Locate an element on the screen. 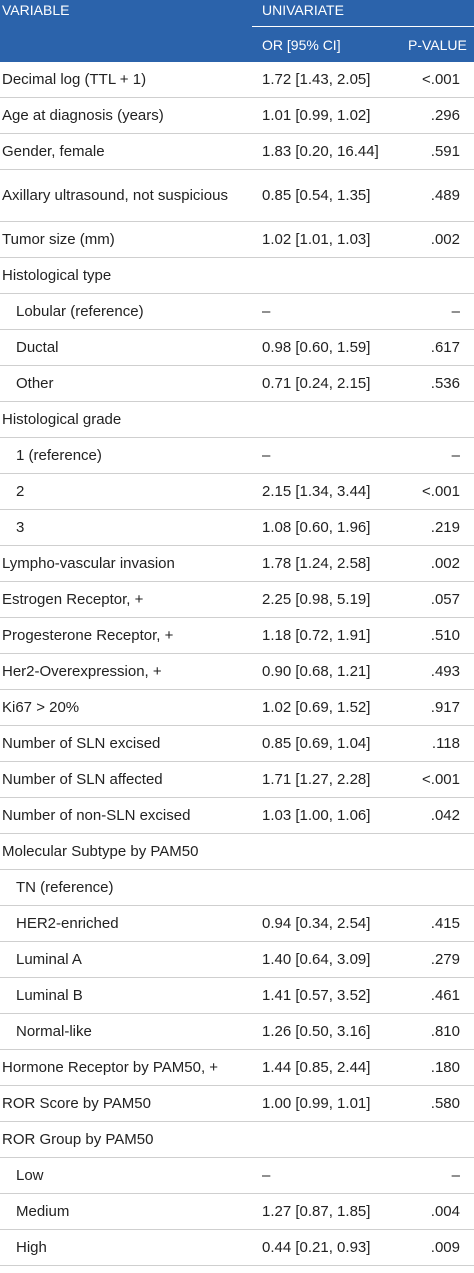  variable-cell: 3 is located at coordinates (20, 527).